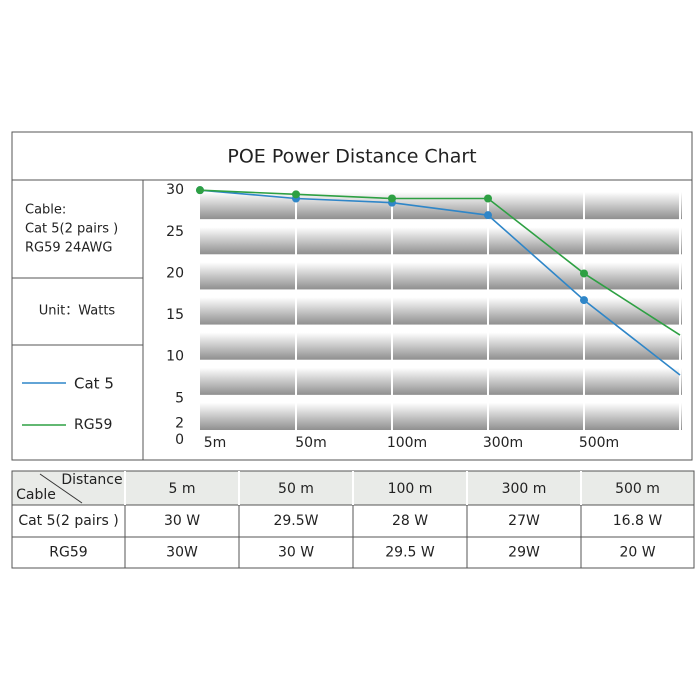 Image resolution: width=700 pixels, height=700 pixels. I want to click on y-tick-label: 20, so click(175, 273).